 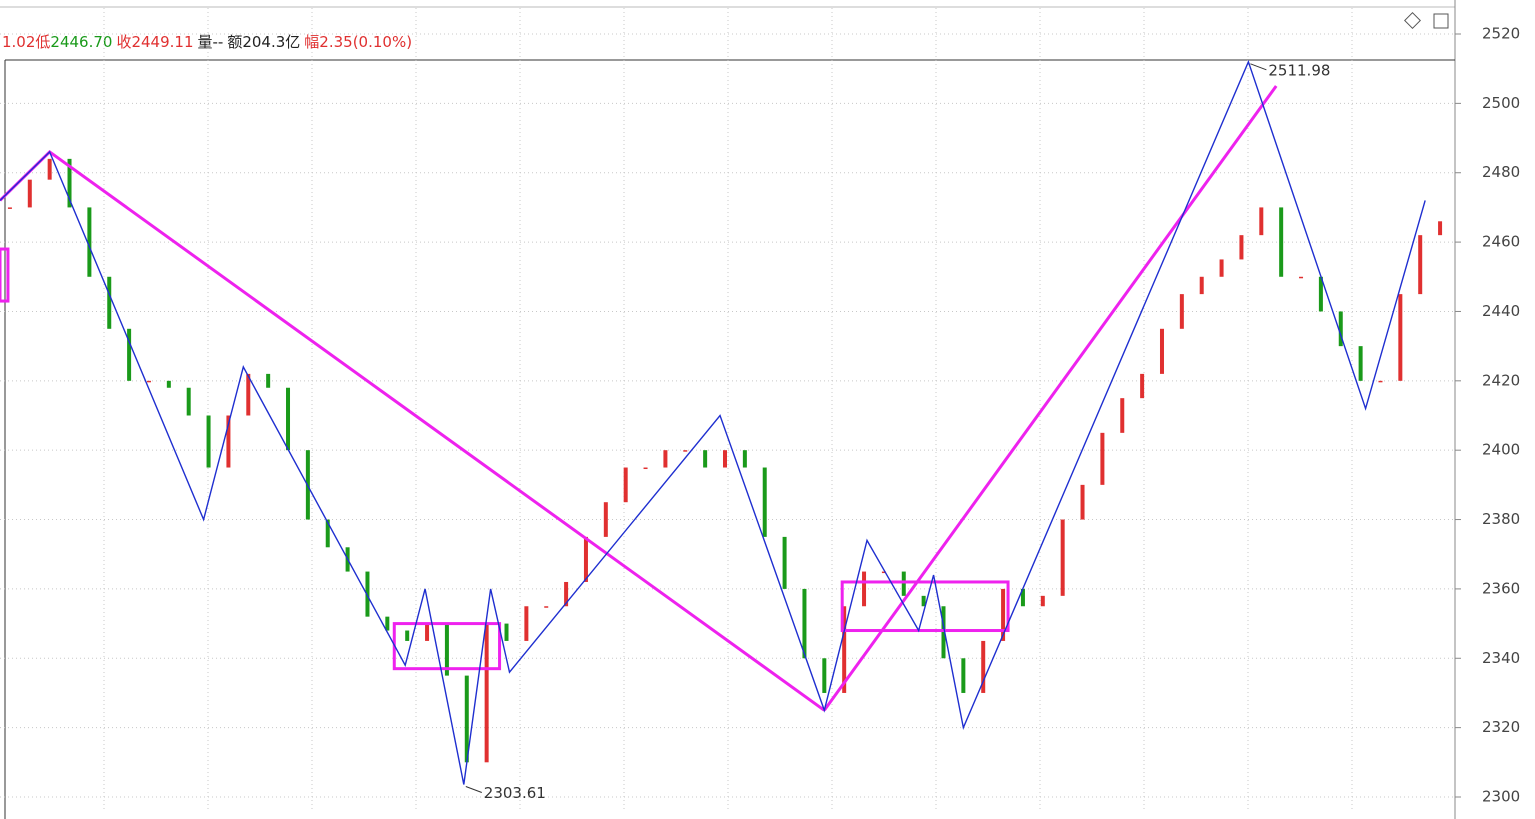 What do you see at coordinates (1501, 519) in the screenshot?
I see `y-tick-label: 2380` at bounding box center [1501, 519].